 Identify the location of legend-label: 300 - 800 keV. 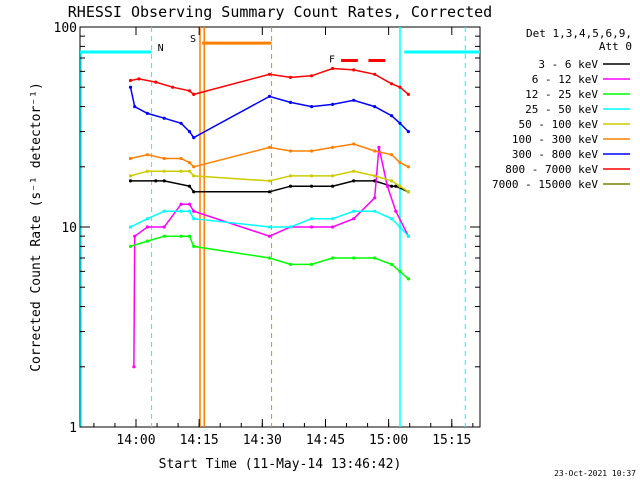
(555, 154).